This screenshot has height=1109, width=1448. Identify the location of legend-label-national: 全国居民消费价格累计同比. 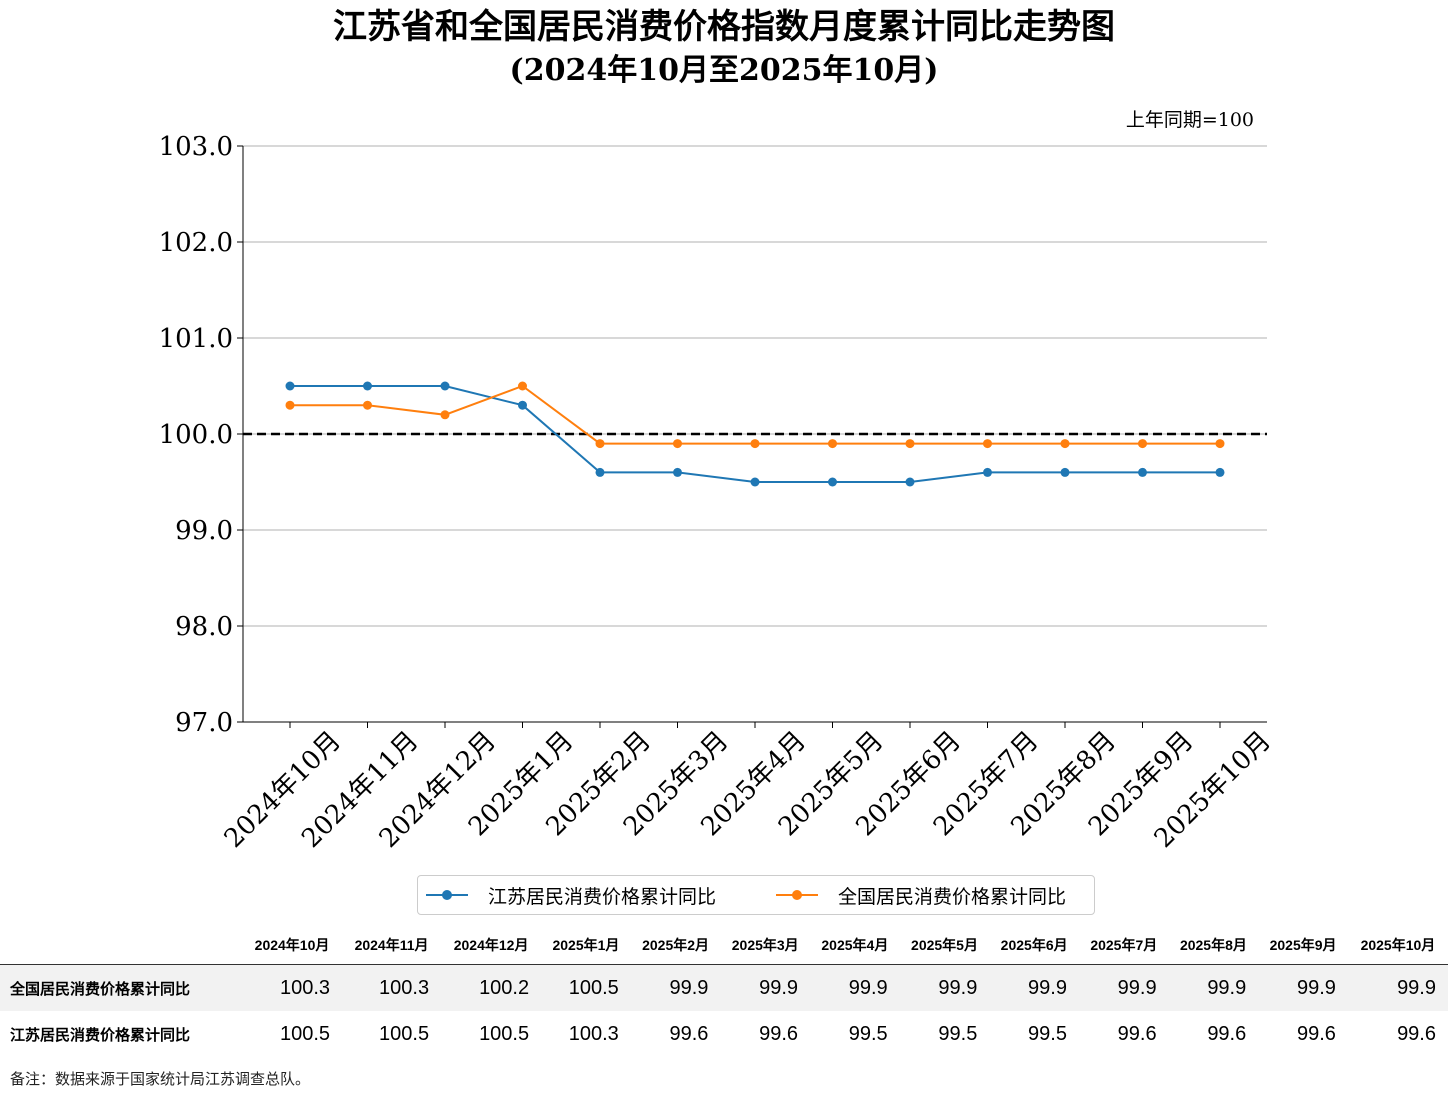
(952, 896).